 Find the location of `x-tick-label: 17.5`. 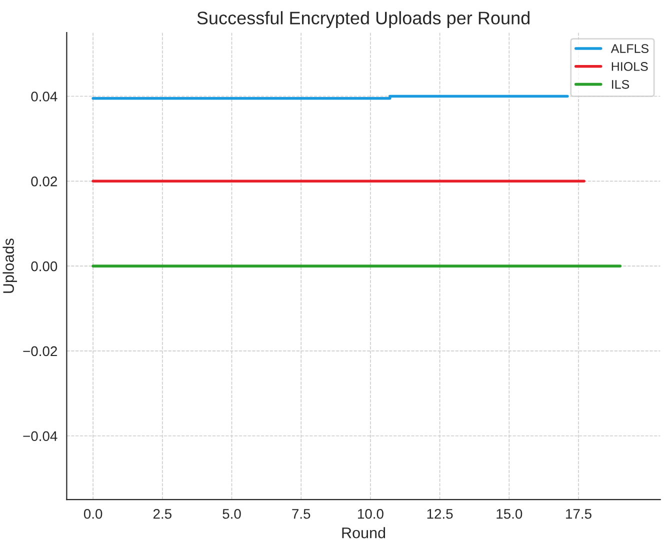

x-tick-label: 17.5 is located at coordinates (579, 514).